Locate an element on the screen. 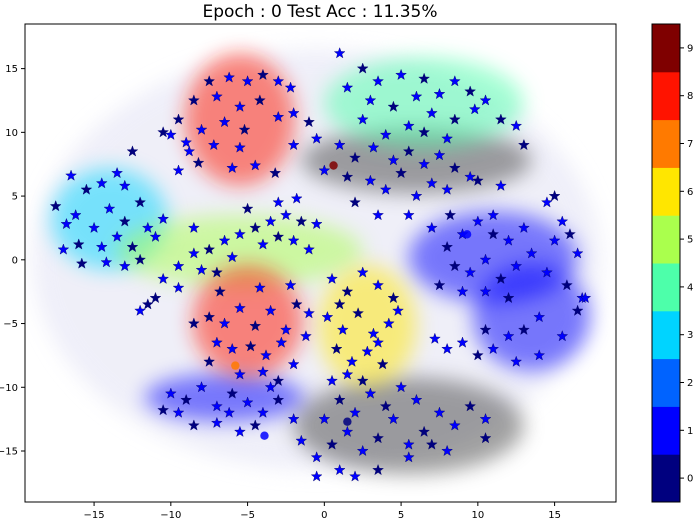 This screenshot has width=700, height=521. x-tick-label: 15 is located at coordinates (554, 515).